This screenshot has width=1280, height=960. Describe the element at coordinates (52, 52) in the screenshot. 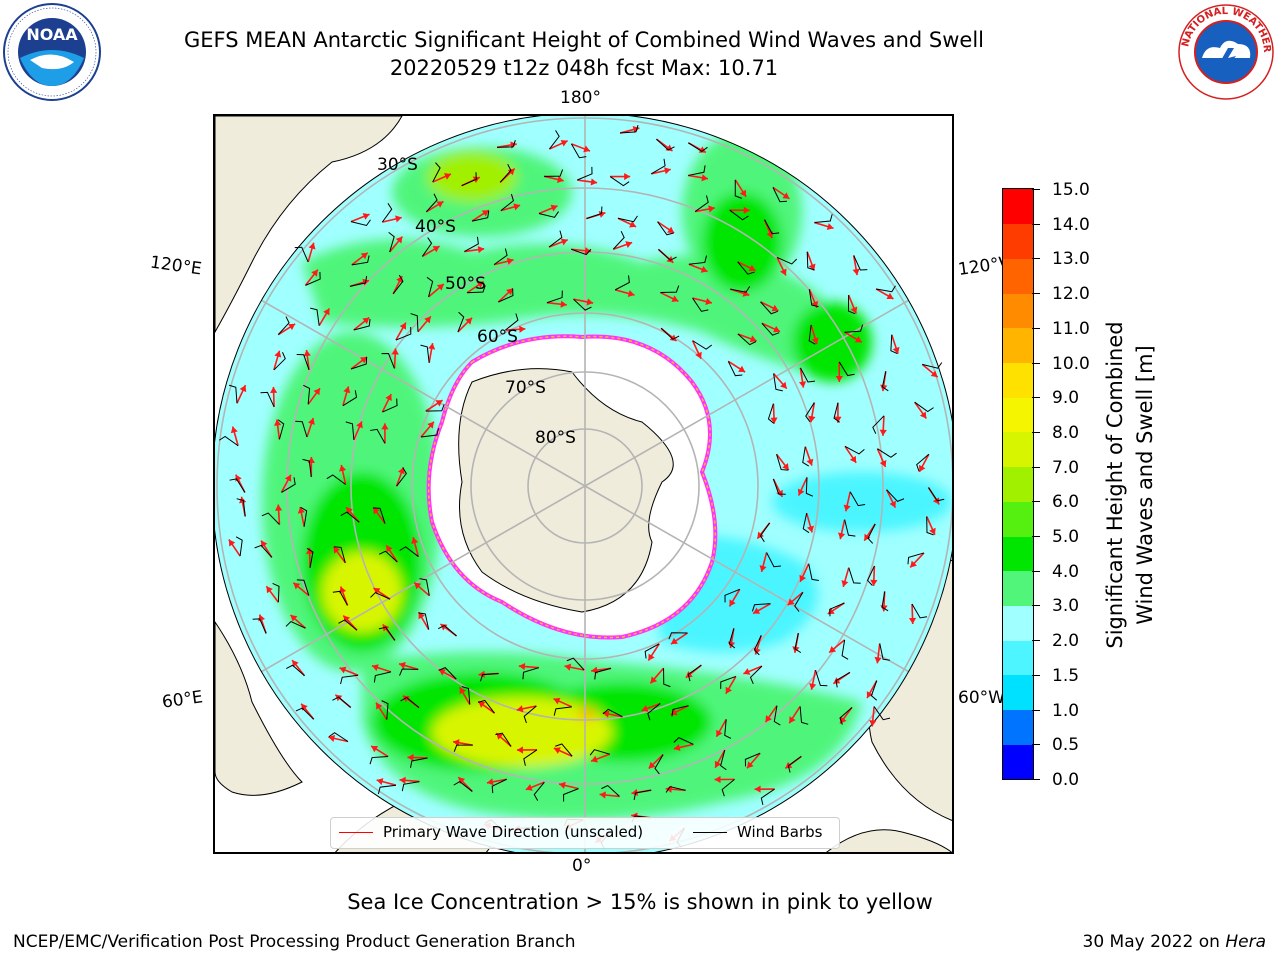

I see `noaa-logo-icon: NOAA` at that location.